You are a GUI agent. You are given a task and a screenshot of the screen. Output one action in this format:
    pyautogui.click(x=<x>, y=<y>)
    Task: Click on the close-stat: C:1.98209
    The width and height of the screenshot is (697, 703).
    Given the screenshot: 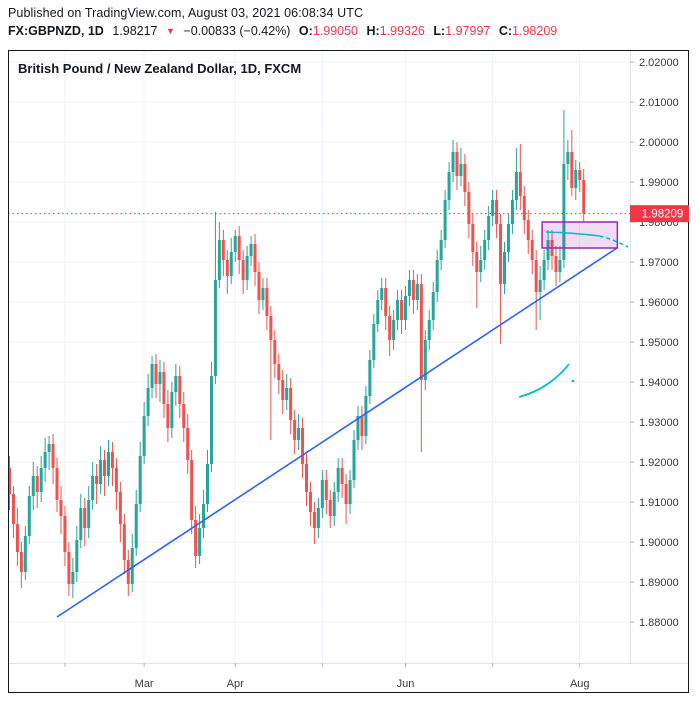 What is the action you would take?
    pyautogui.click(x=528, y=31)
    